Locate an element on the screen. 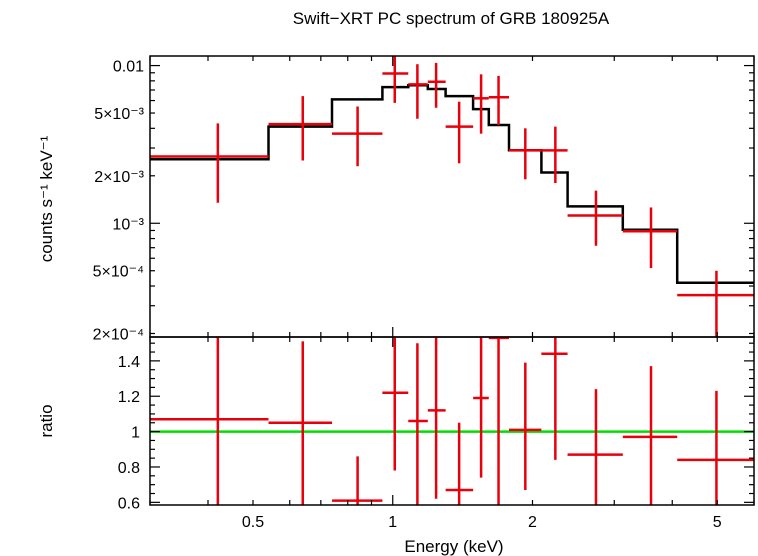 The height and width of the screenshot is (556, 758). ratio-y-tick-label: 0.6 is located at coordinates (129, 503).